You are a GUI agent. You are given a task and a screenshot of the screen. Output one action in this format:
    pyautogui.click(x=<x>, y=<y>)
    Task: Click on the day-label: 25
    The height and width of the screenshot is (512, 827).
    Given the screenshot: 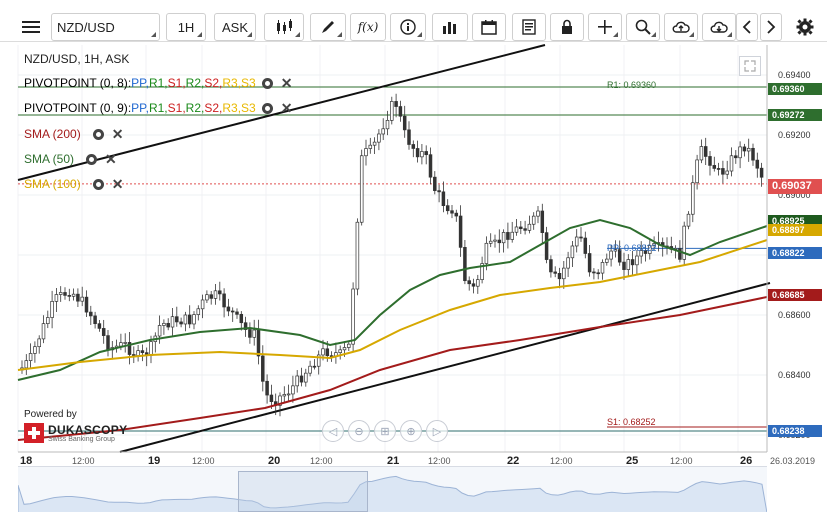 What is the action you would take?
    pyautogui.click(x=632, y=461)
    